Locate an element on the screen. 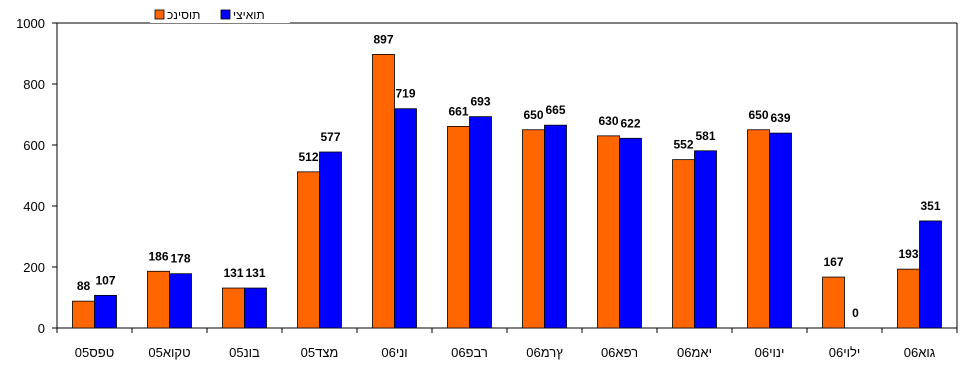 The height and width of the screenshot is (367, 964). data-label: 88 is located at coordinates (84, 286).